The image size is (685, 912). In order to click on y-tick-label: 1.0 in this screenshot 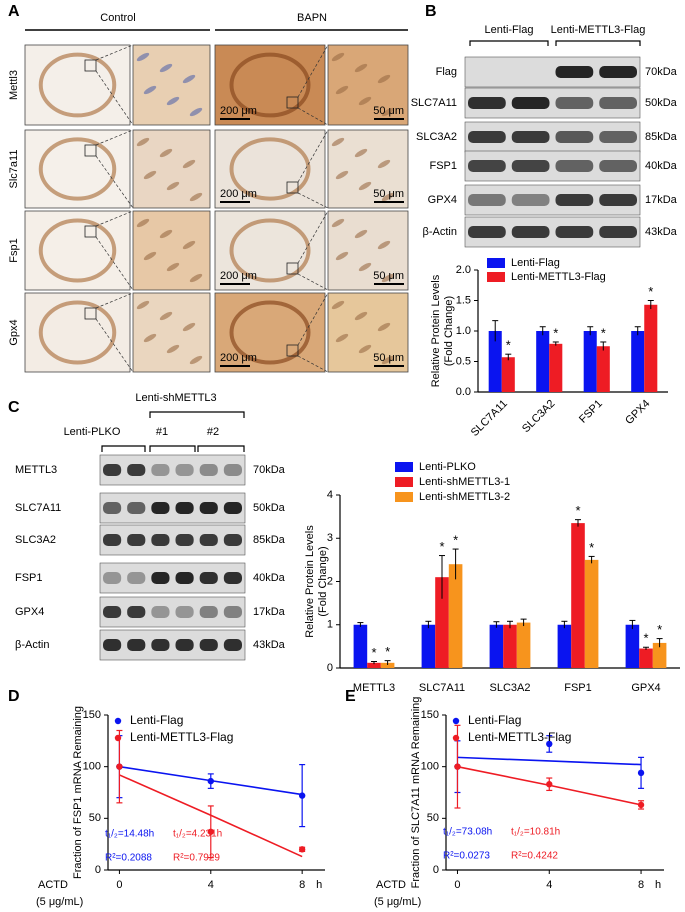, I will do `click(463, 331)`.